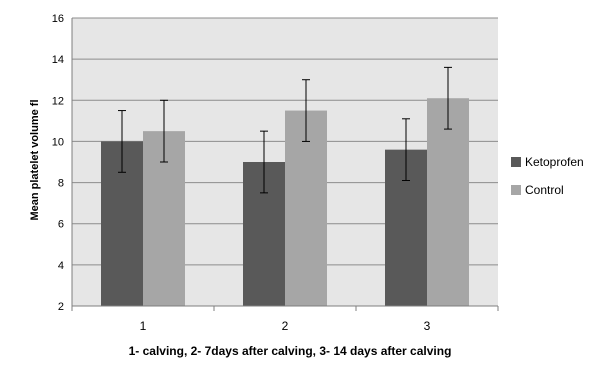  What do you see at coordinates (516, 190) in the screenshot?
I see `legend-swatch-control` at bounding box center [516, 190].